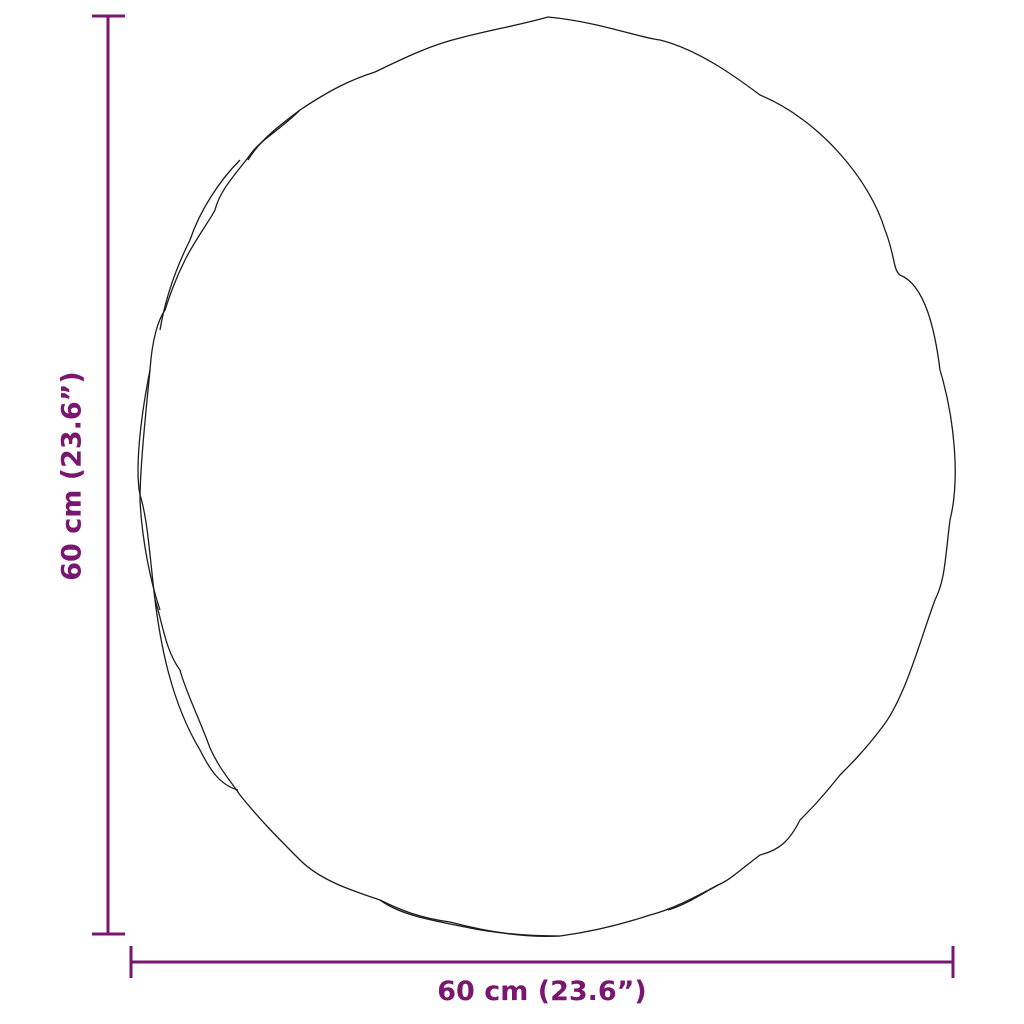 This screenshot has width=1024, height=1024. Describe the element at coordinates (542, 991) in the screenshot. I see `width-label: 60 cm (23.6”)` at that location.